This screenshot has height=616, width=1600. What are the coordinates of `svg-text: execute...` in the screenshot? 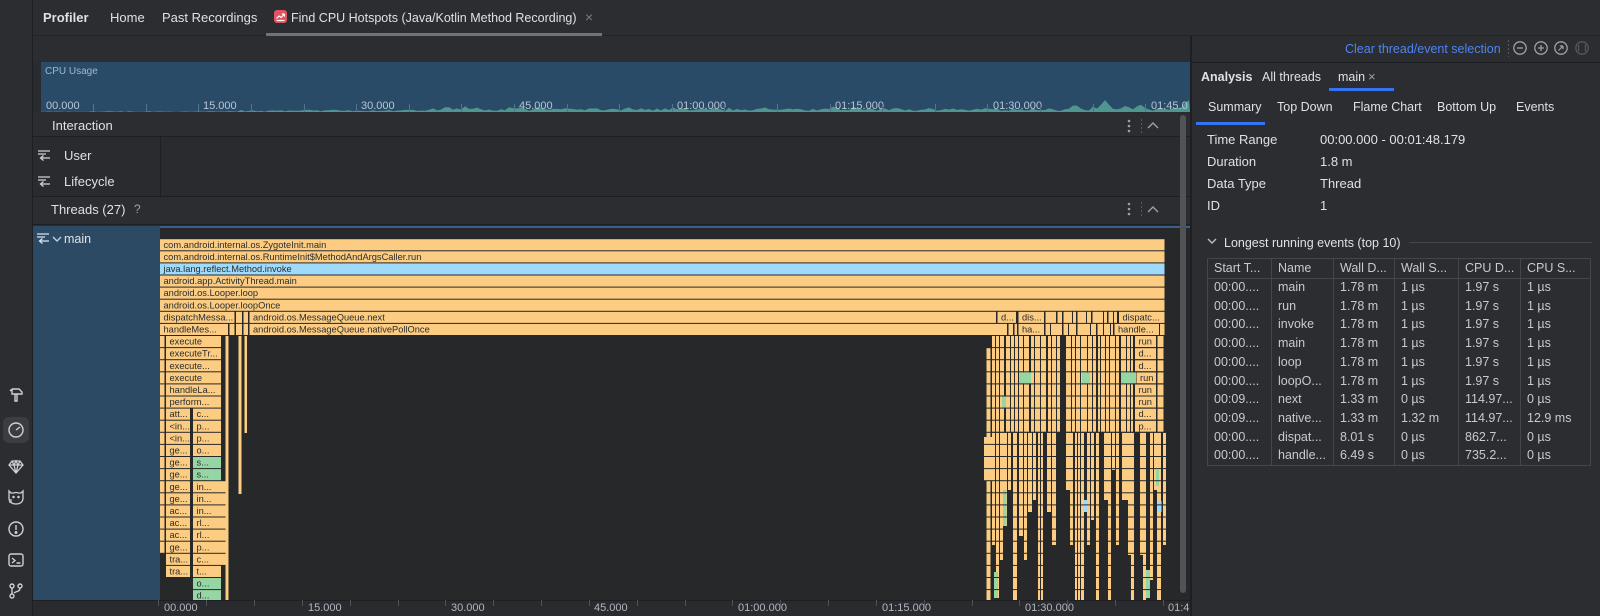 It's located at (190, 366).